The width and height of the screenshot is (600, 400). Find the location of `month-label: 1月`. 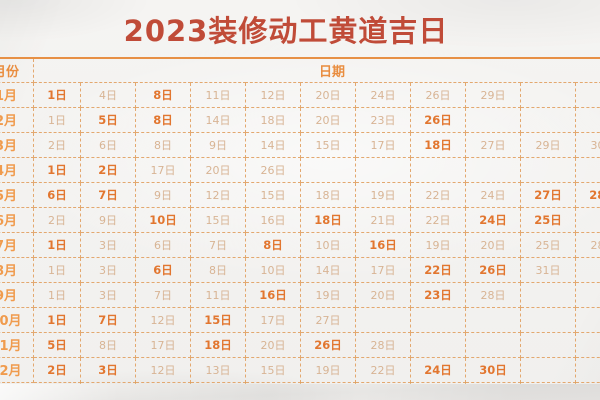

month-label: 1月 is located at coordinates (17, 94).